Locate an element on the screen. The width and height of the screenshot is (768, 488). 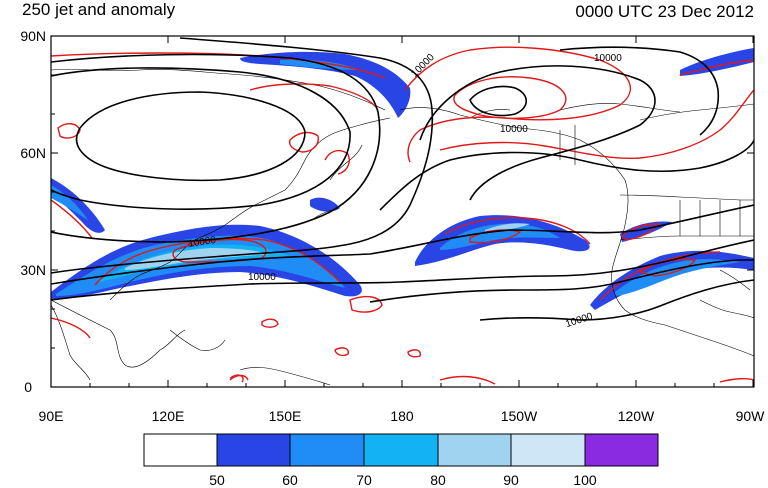
jet-arctic-canada is located at coordinates (717, 62).